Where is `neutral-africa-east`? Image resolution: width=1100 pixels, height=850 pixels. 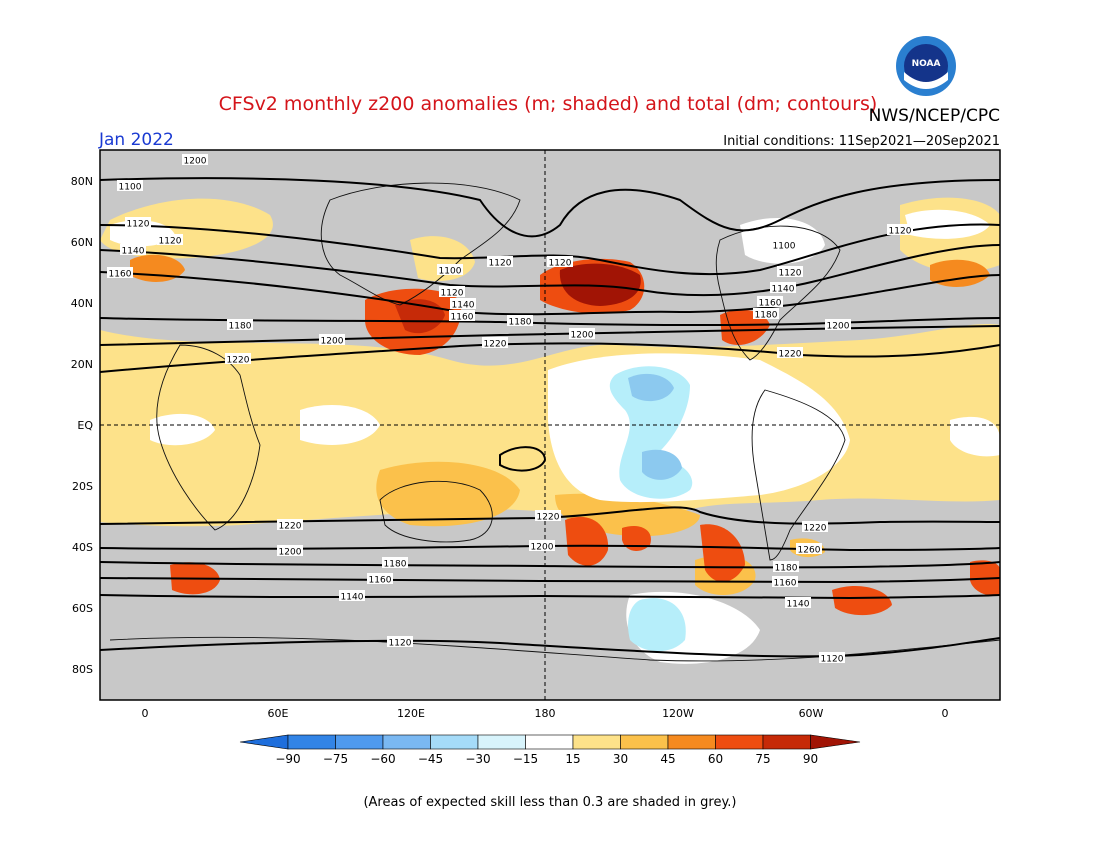 neutral-africa-east is located at coordinates (975, 436).